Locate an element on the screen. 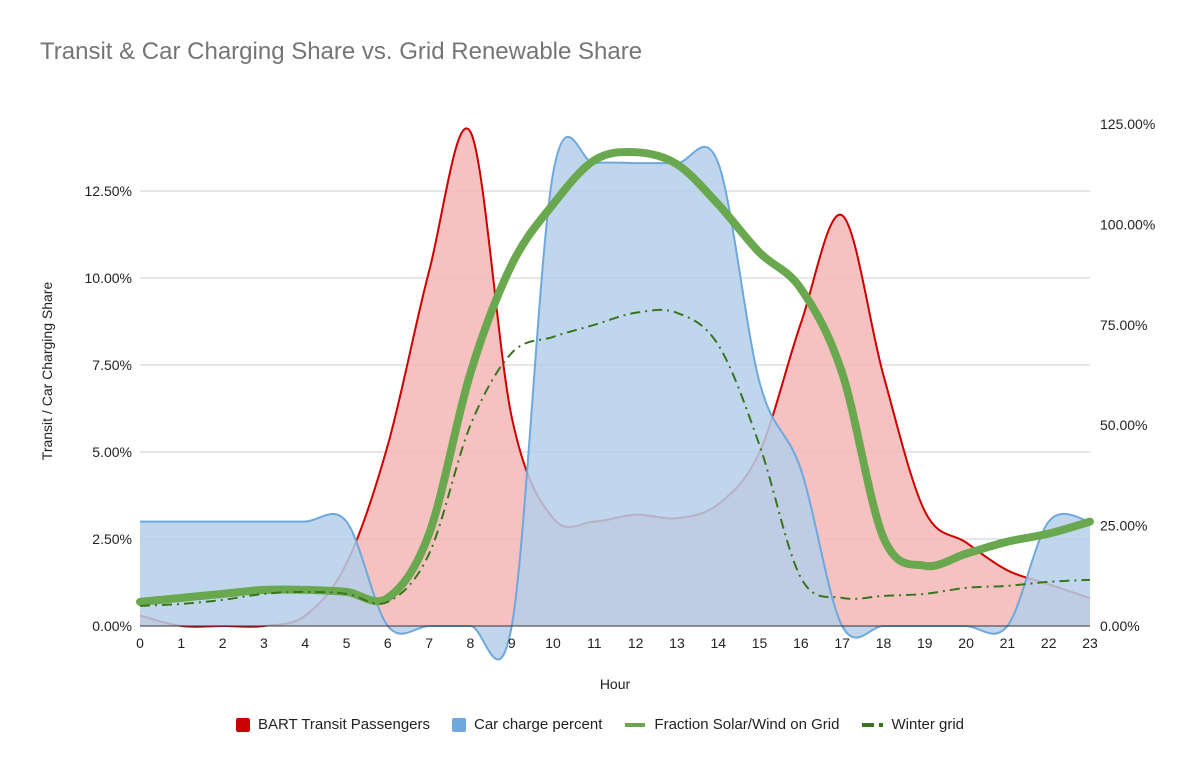 The width and height of the screenshot is (1200, 775). x-tick-label: 16 is located at coordinates (801, 643).